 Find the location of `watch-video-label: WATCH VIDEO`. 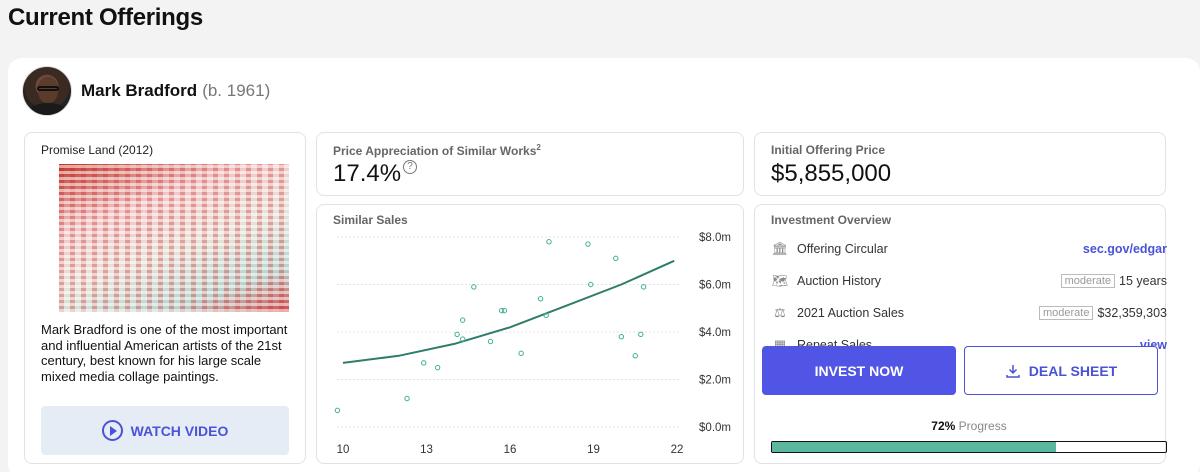

watch-video-label: WATCH VIDEO is located at coordinates (179, 430).